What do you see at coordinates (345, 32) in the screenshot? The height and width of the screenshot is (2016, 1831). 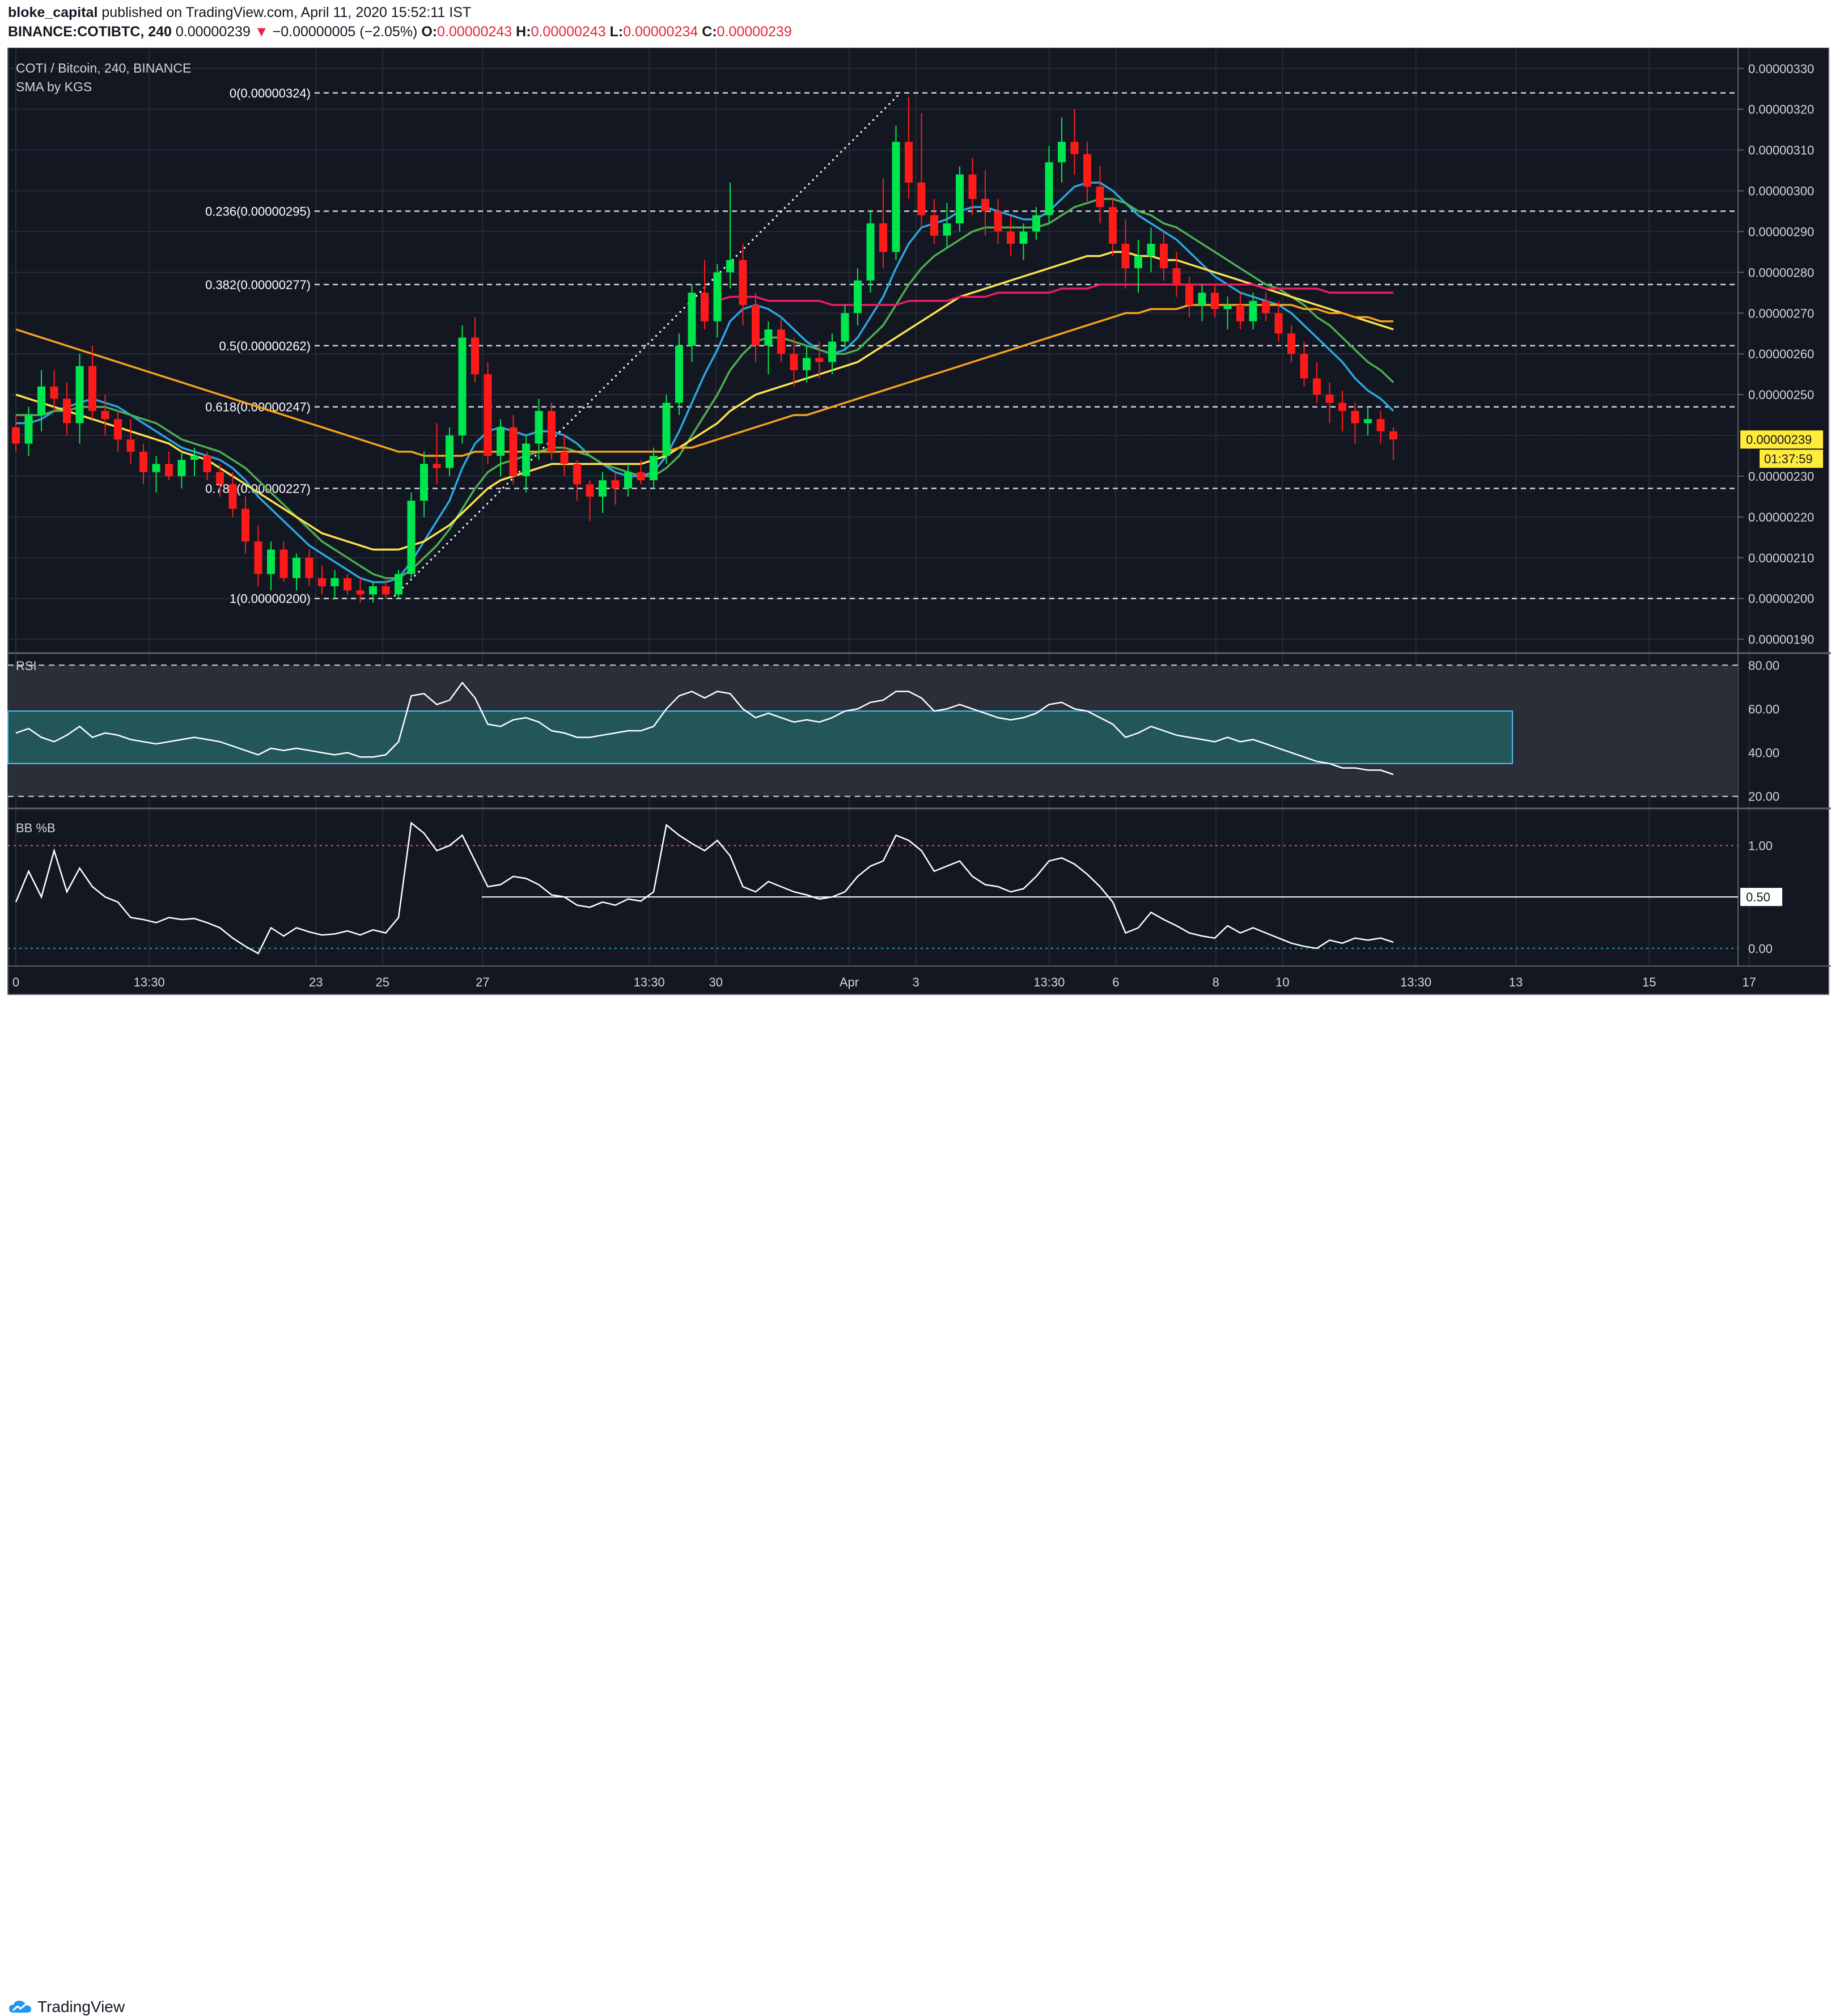 I see `price-change: −0.00000005 (−2.05%)` at bounding box center [345, 32].